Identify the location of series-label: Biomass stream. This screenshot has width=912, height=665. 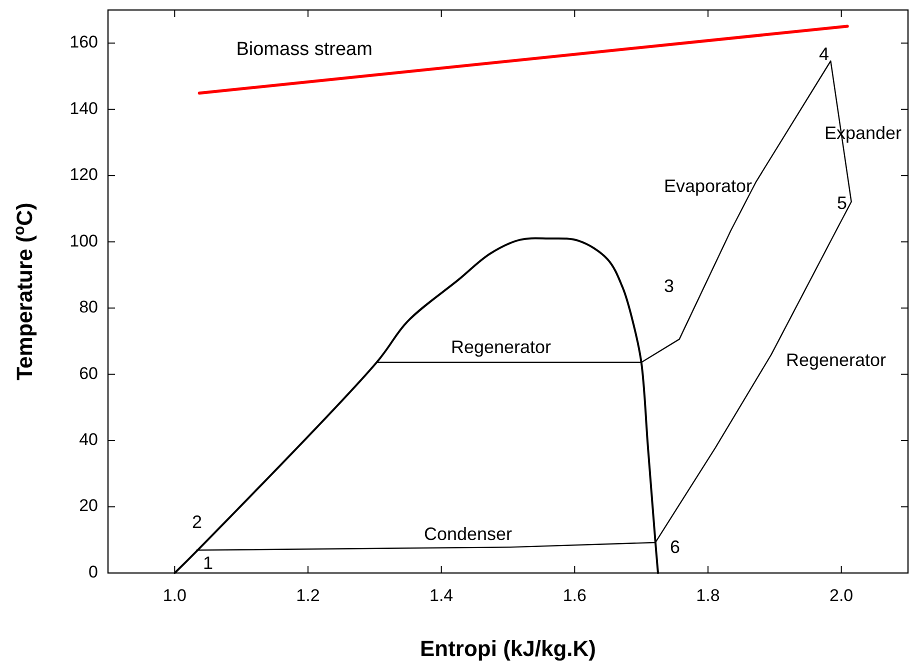
(304, 49).